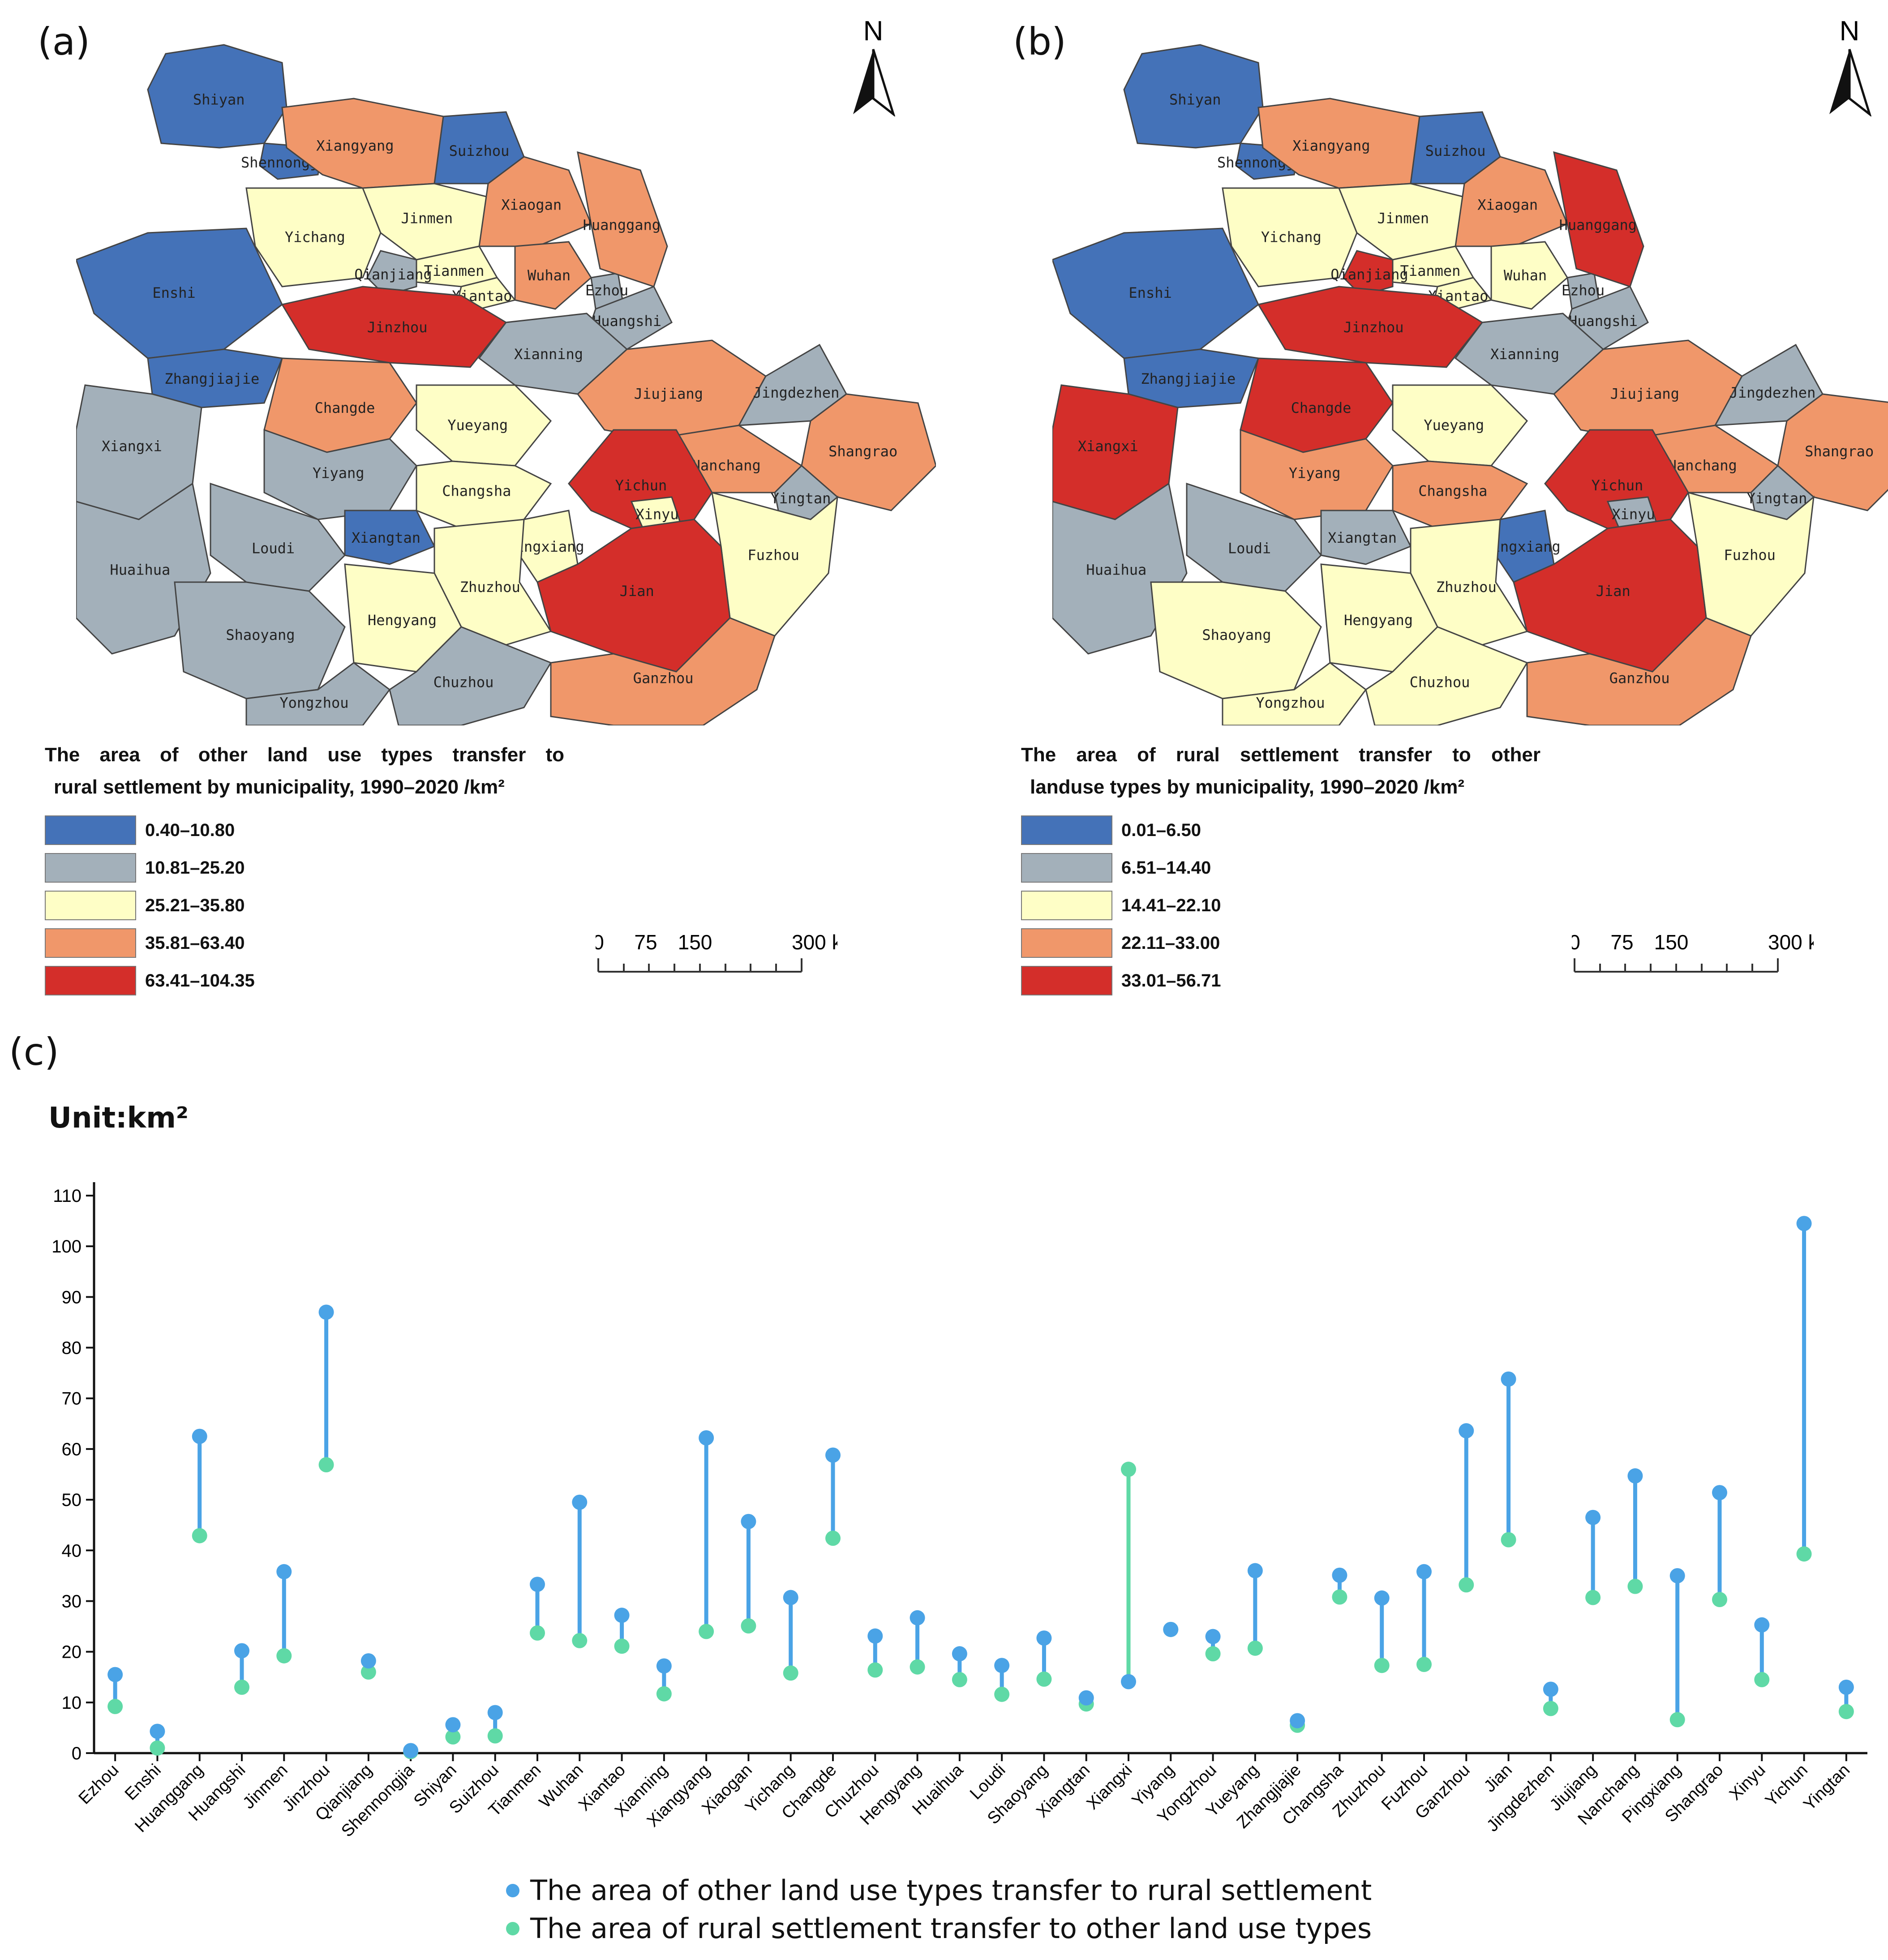 This screenshot has height=1960, width=1888. Describe the element at coordinates (195, 943) in the screenshot. I see `legend-a-label: 35.81–63.40` at that location.